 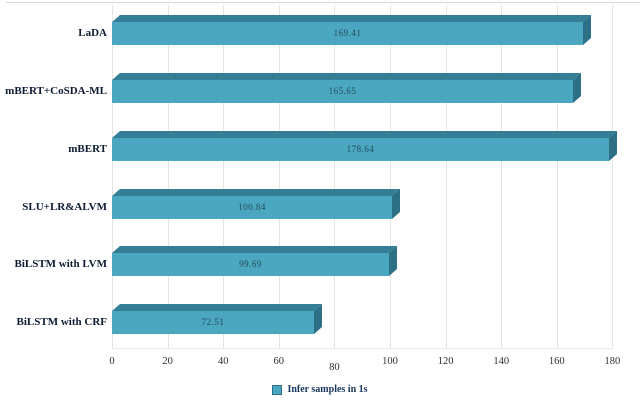 I want to click on bar: 72.51, so click(x=217, y=319).